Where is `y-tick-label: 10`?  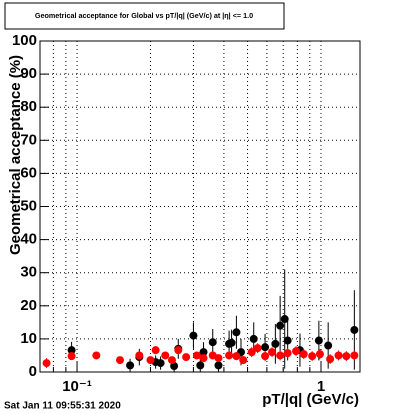 y-tick-label: 10 is located at coordinates (28, 338).